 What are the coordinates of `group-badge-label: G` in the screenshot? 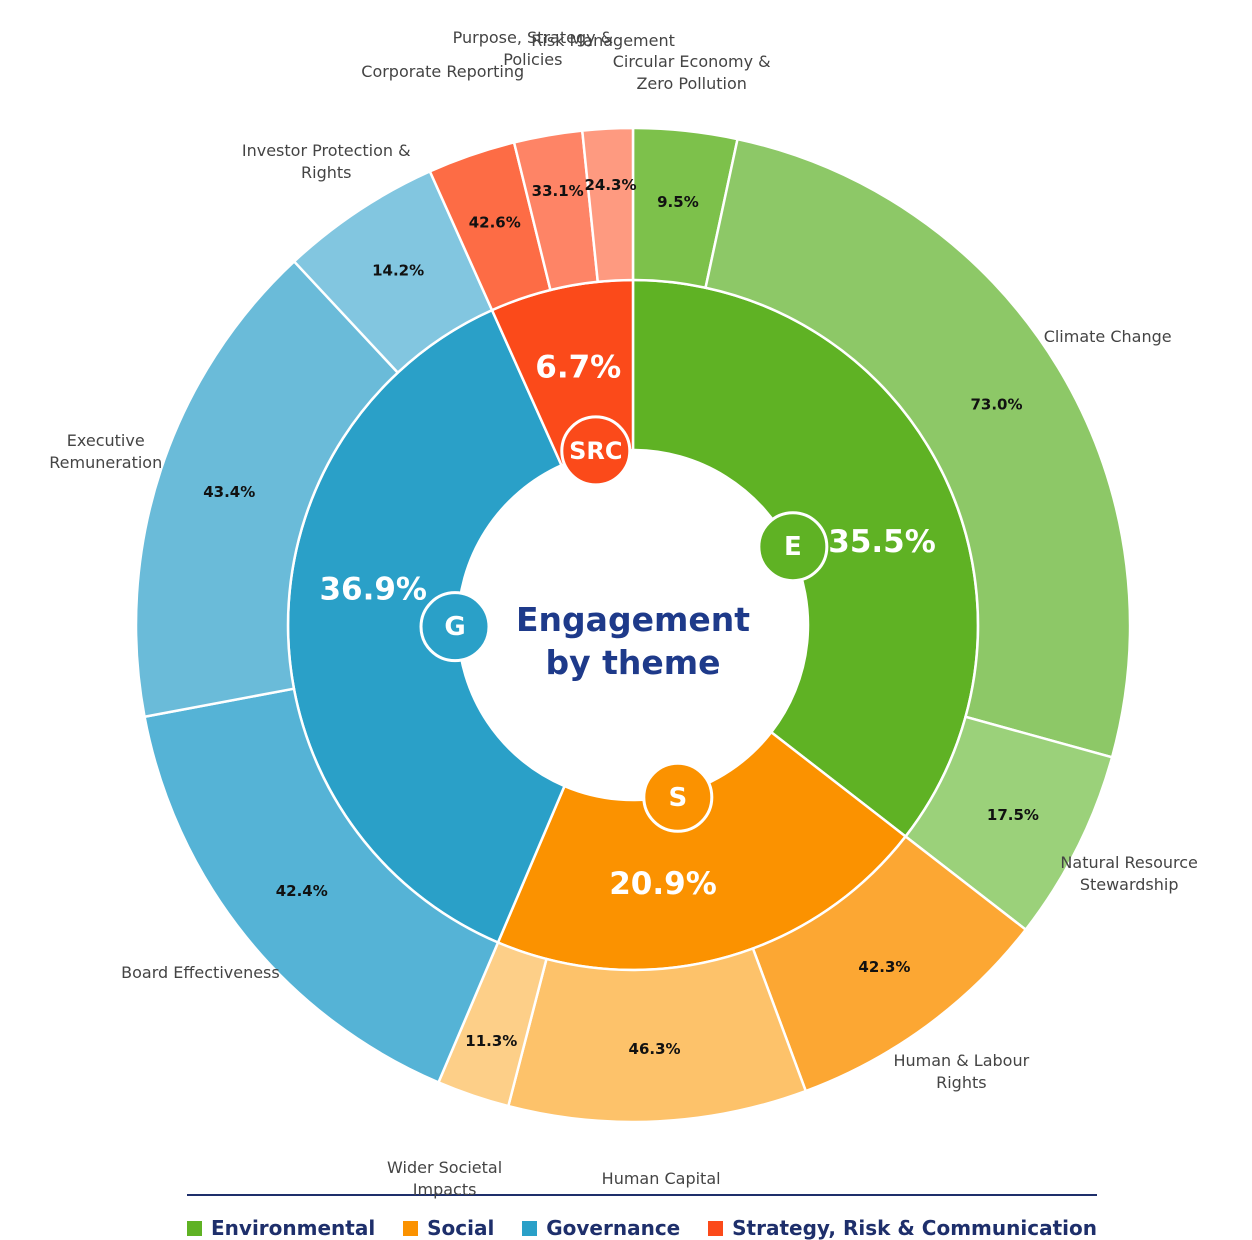 It's located at (454, 627).